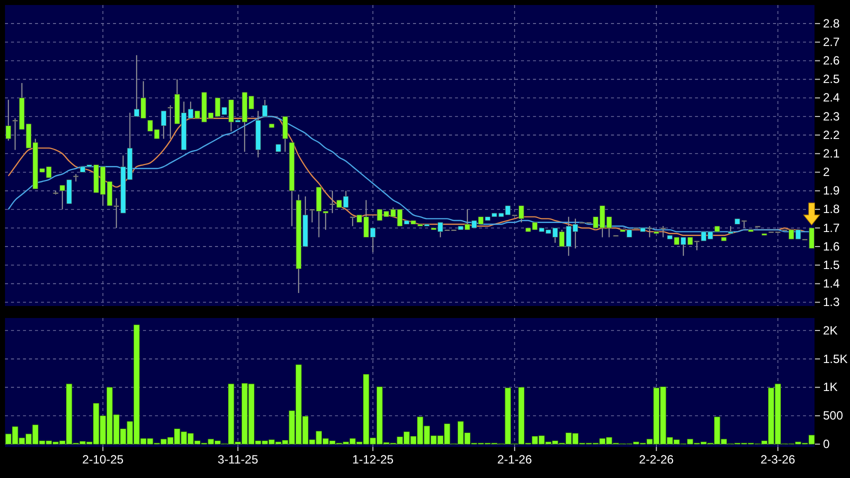 The width and height of the screenshot is (850, 478). I want to click on y-tick-label: 2.7, so click(831, 42).